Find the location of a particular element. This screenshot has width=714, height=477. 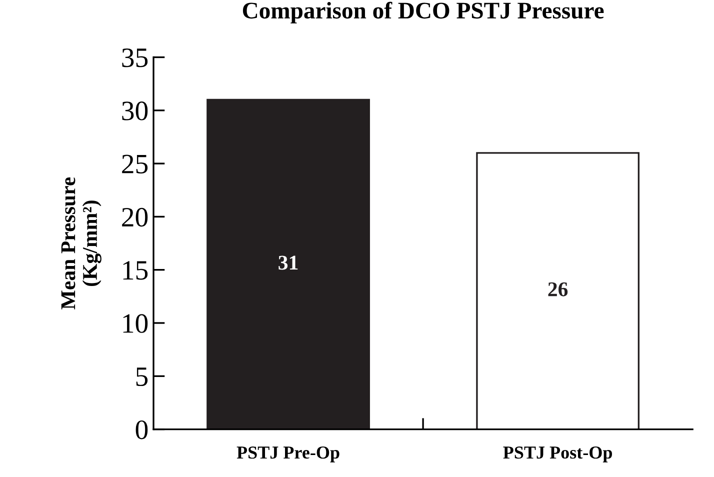

y-tick-label: 5 is located at coordinates (142, 377).